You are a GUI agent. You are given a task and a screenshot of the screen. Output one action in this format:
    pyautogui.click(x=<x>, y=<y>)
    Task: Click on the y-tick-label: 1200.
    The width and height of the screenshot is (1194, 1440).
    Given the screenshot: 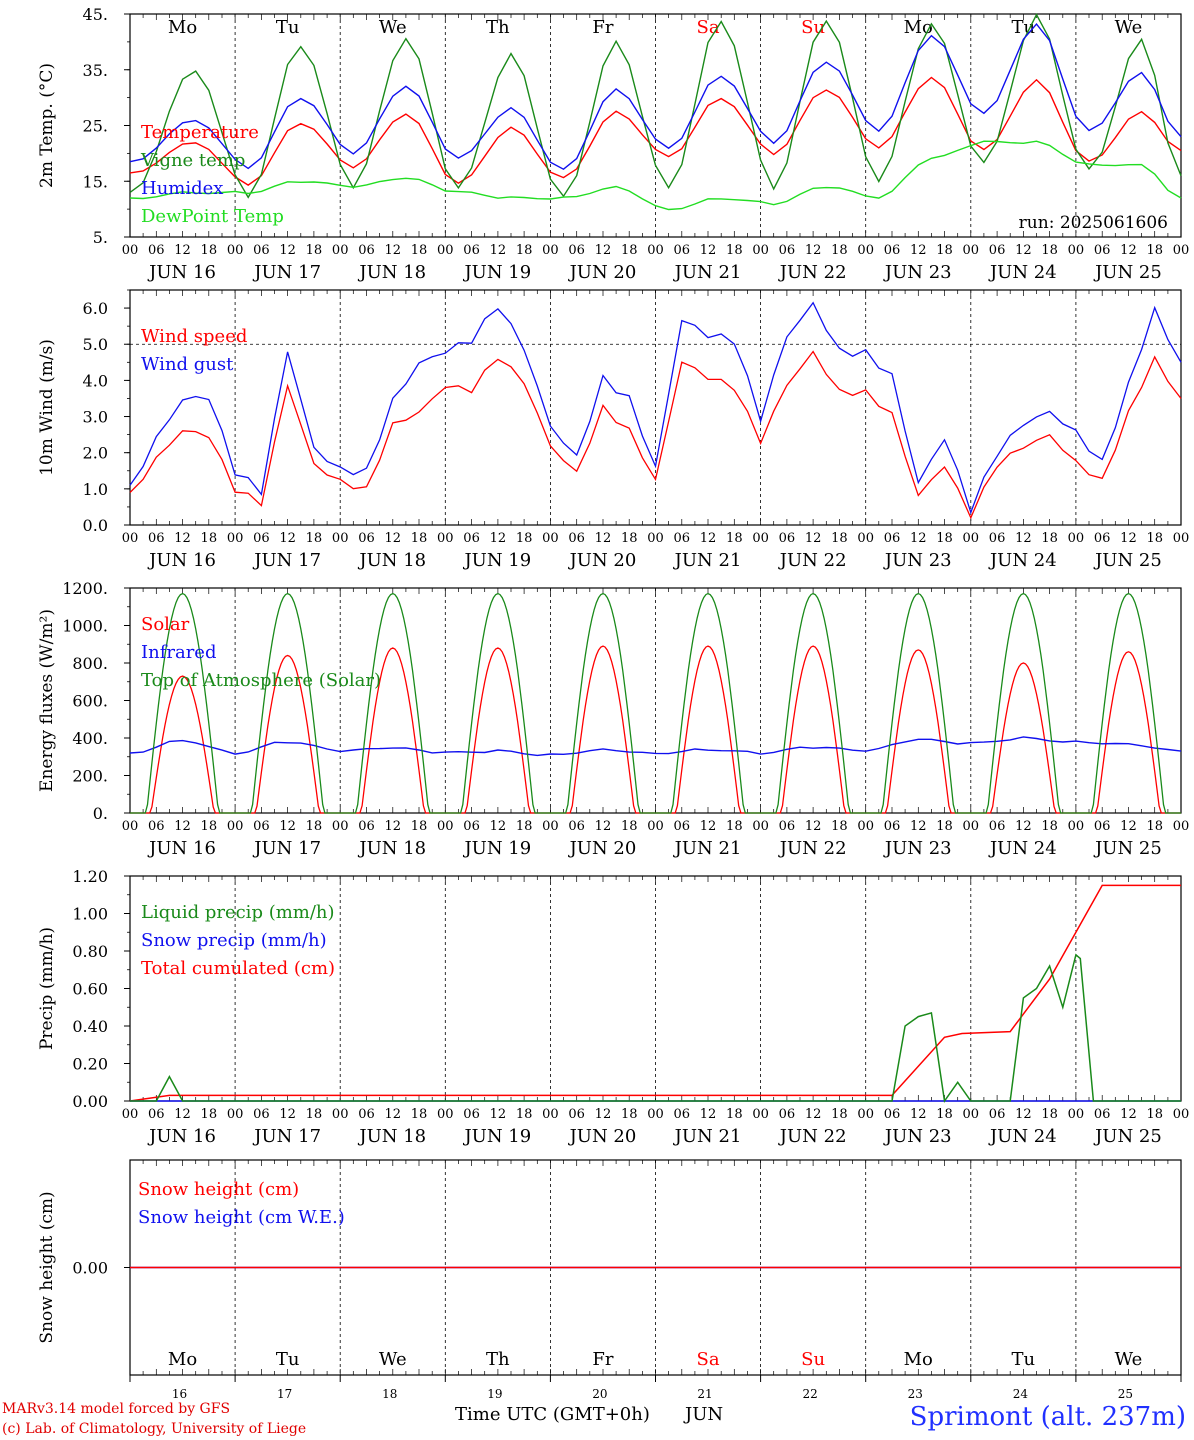 What is the action you would take?
    pyautogui.click(x=85, y=588)
    